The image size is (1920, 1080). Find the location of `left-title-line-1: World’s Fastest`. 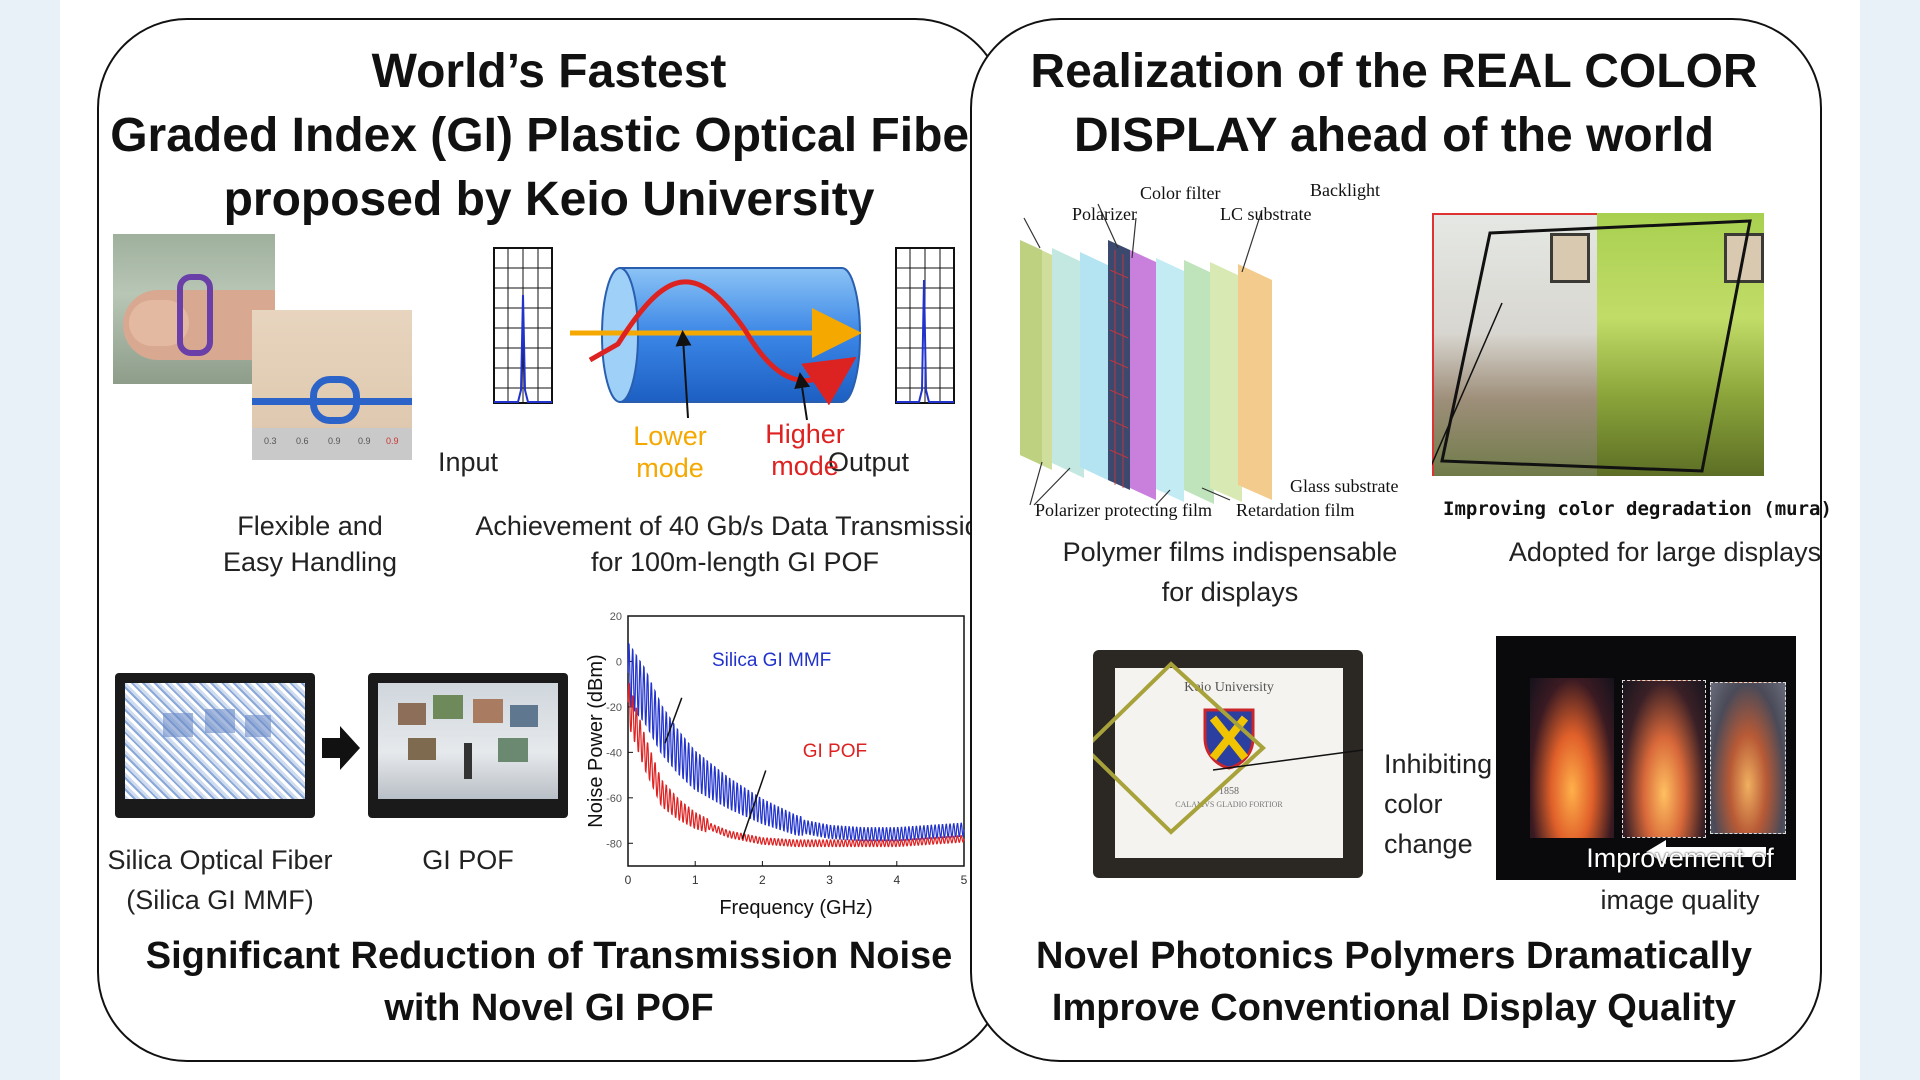

left-title-line-1: World’s Fastest is located at coordinates (549, 71).